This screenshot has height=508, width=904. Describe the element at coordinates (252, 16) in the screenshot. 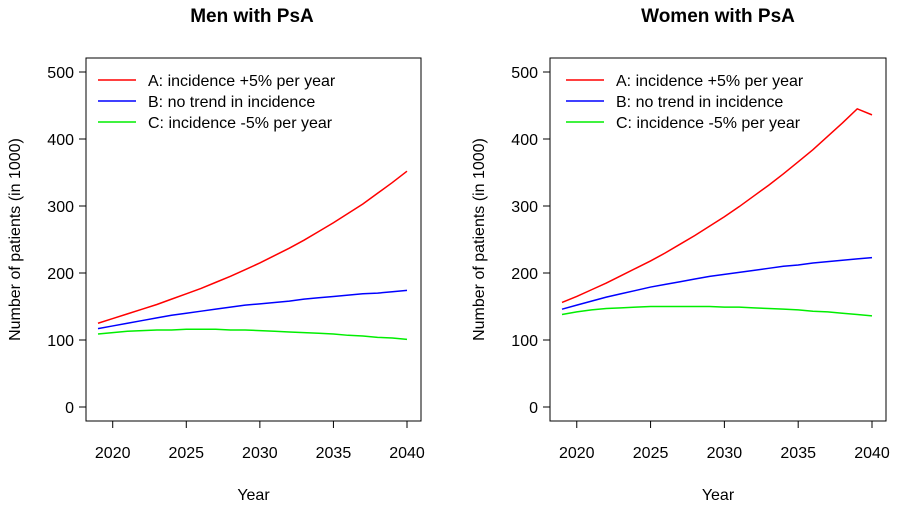

I see `chart-title: Men with PsA` at that location.